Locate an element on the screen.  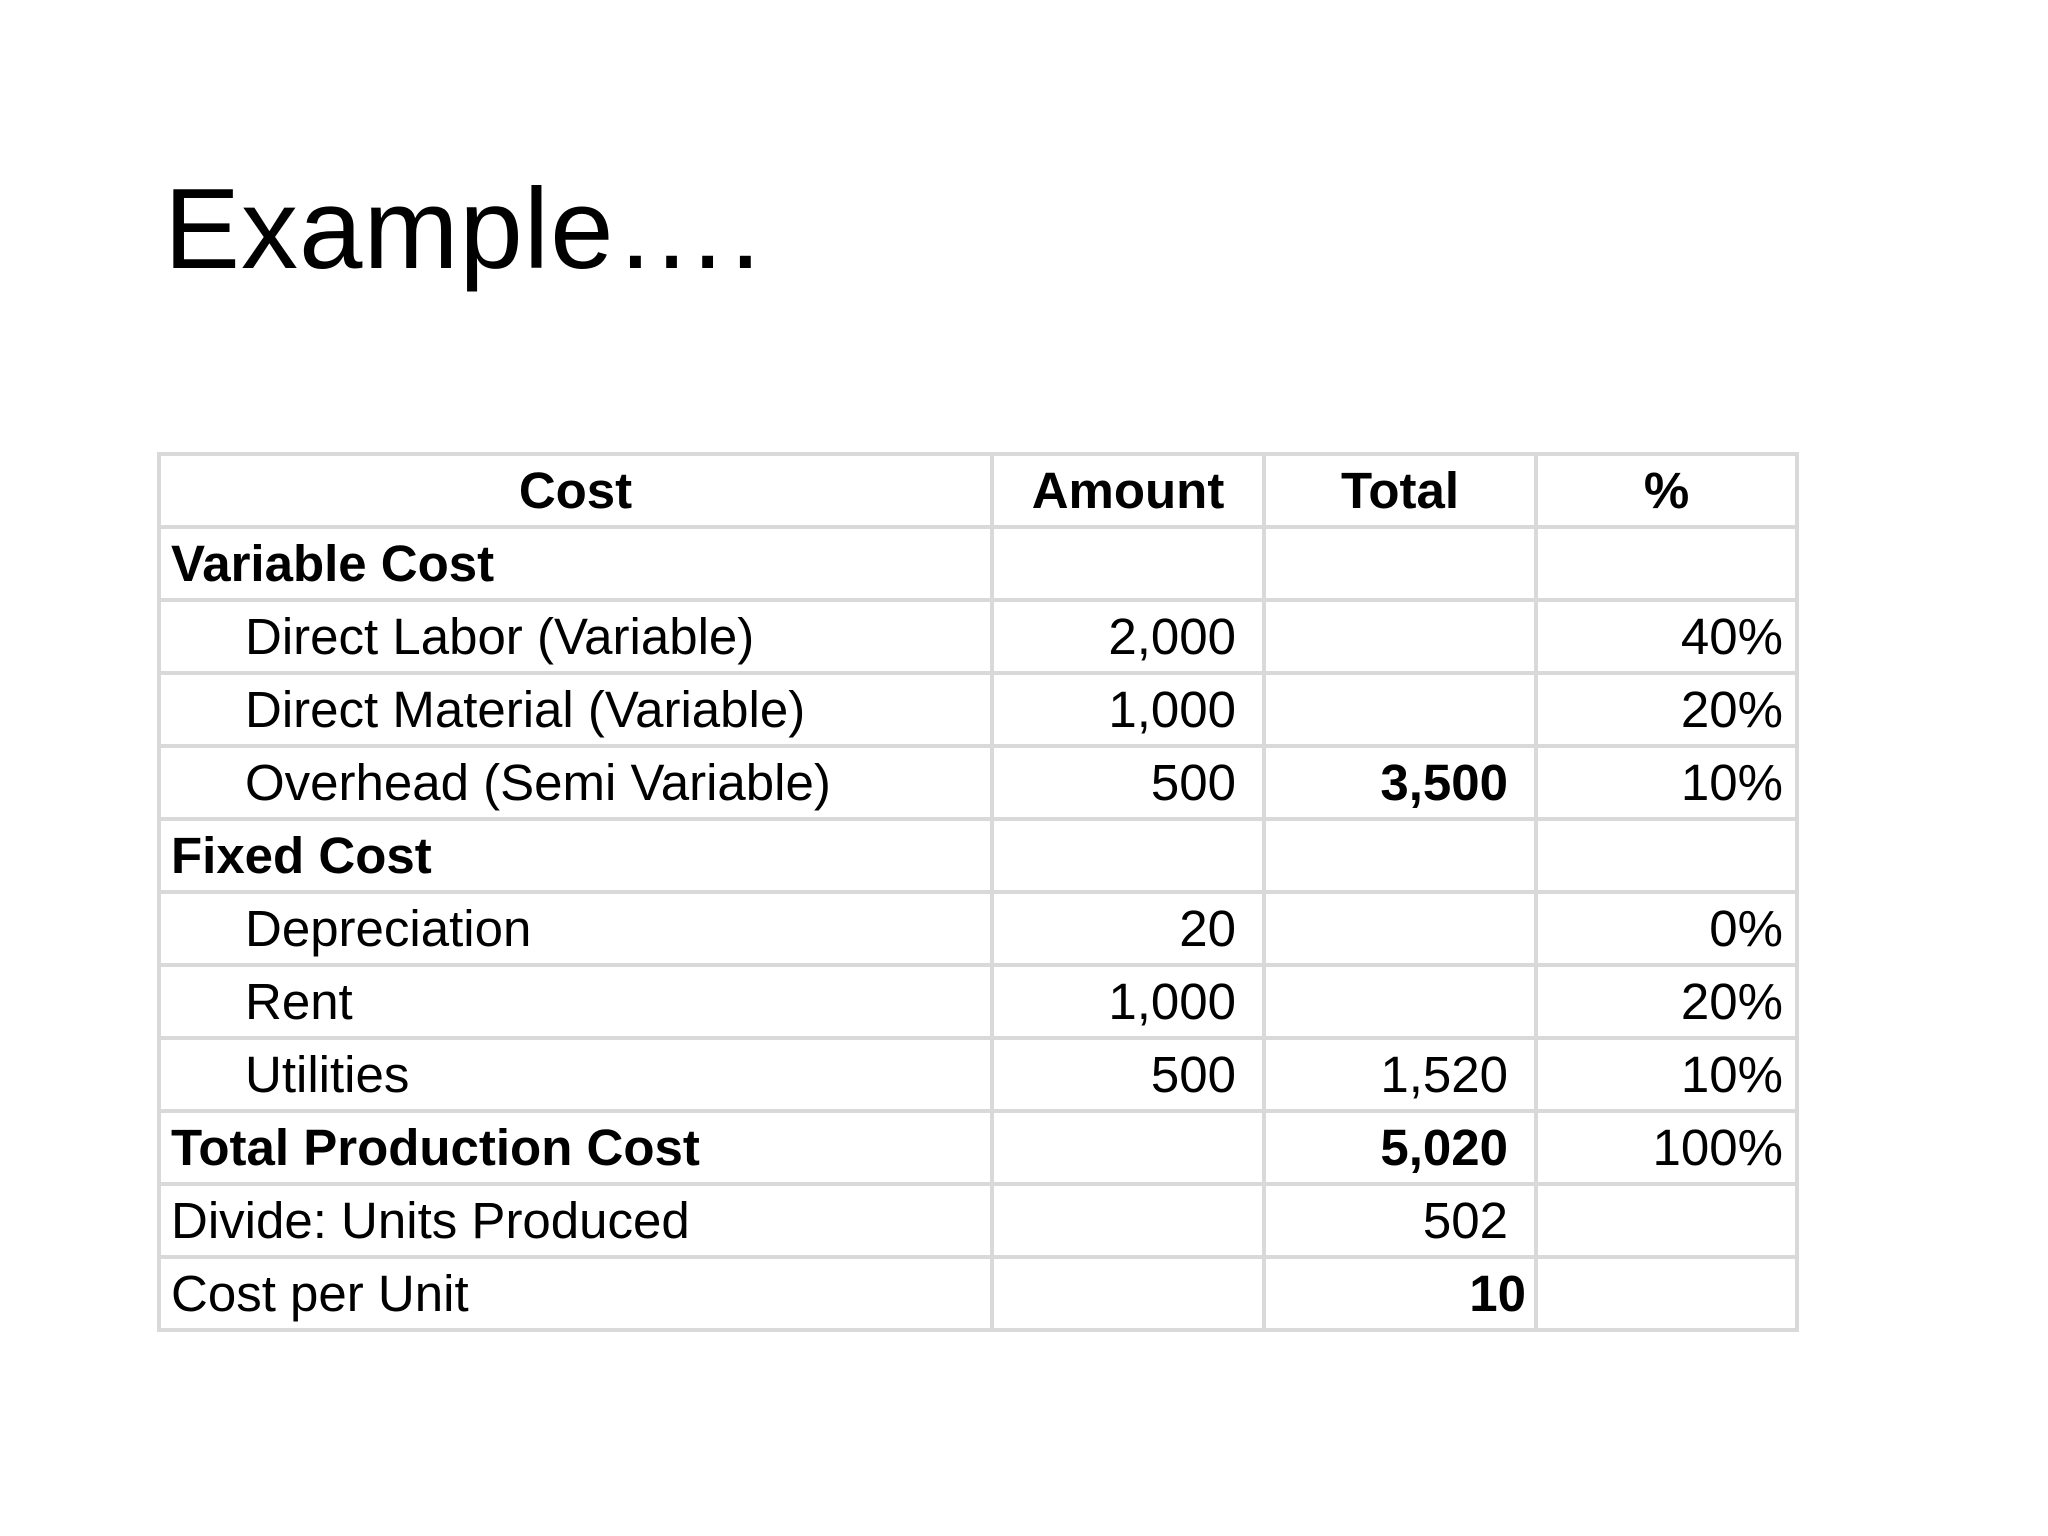
header-total: Total is located at coordinates (1400, 490).